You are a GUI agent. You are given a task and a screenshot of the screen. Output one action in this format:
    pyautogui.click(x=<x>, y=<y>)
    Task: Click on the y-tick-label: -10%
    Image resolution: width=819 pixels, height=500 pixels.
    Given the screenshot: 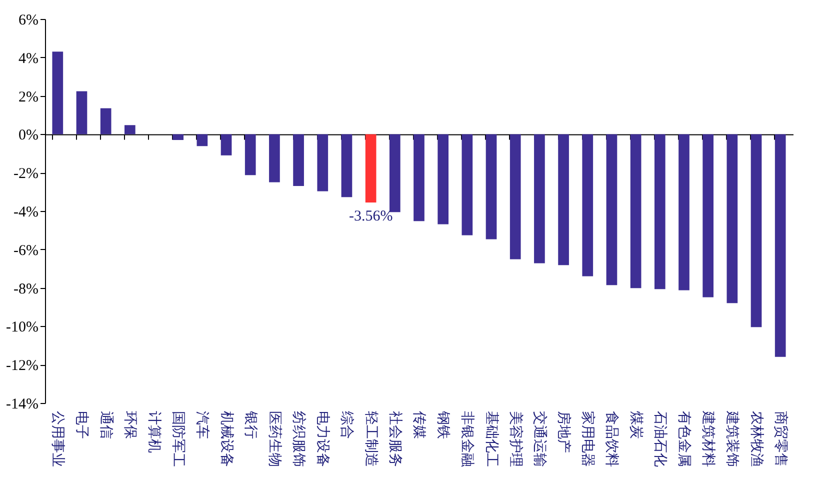 What is the action you would take?
    pyautogui.click(x=22, y=328)
    